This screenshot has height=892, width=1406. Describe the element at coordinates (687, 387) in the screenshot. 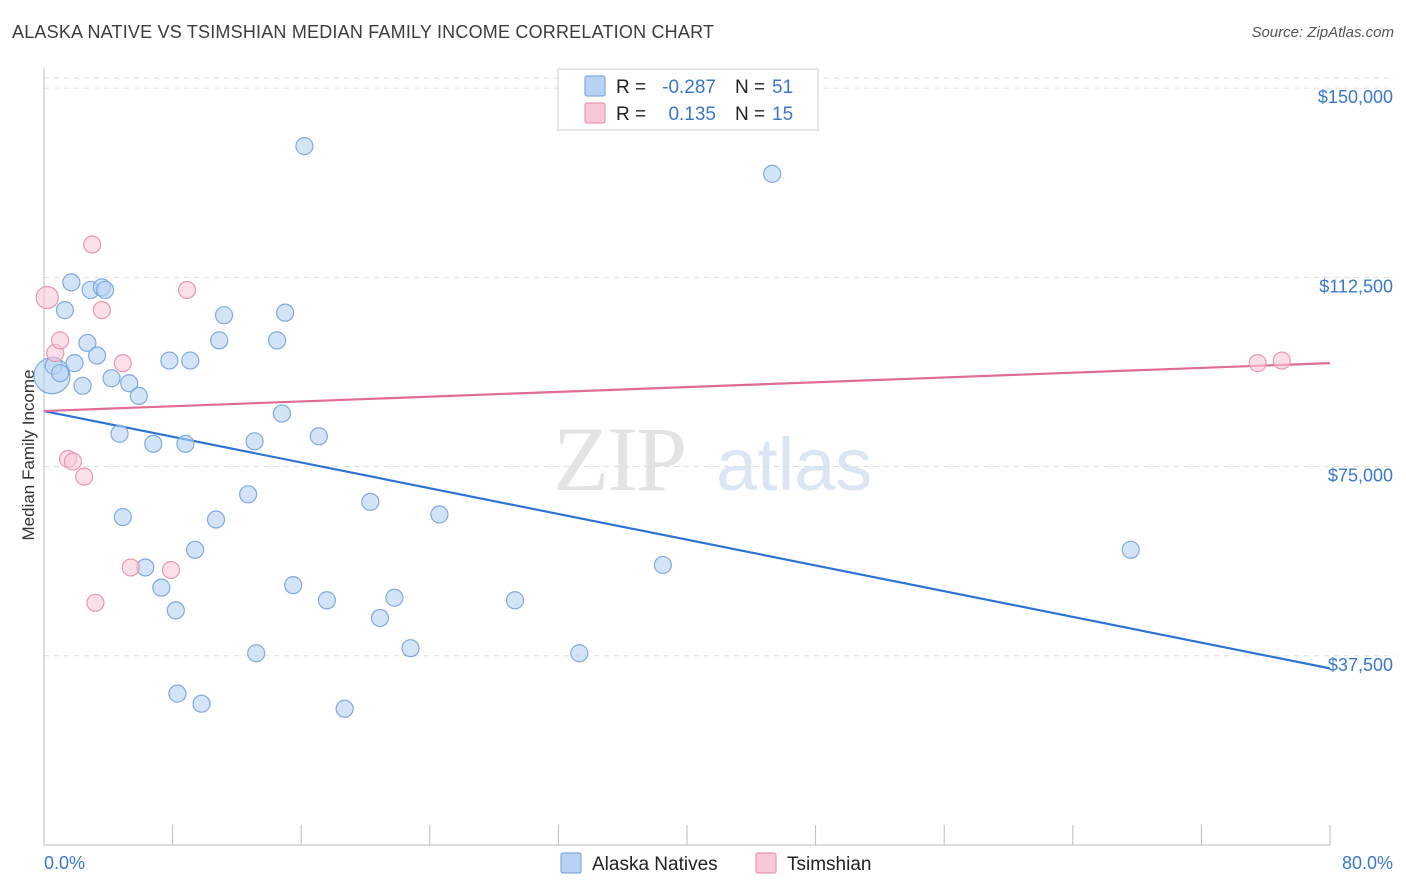

I see `trend-line-tsimshian` at that location.